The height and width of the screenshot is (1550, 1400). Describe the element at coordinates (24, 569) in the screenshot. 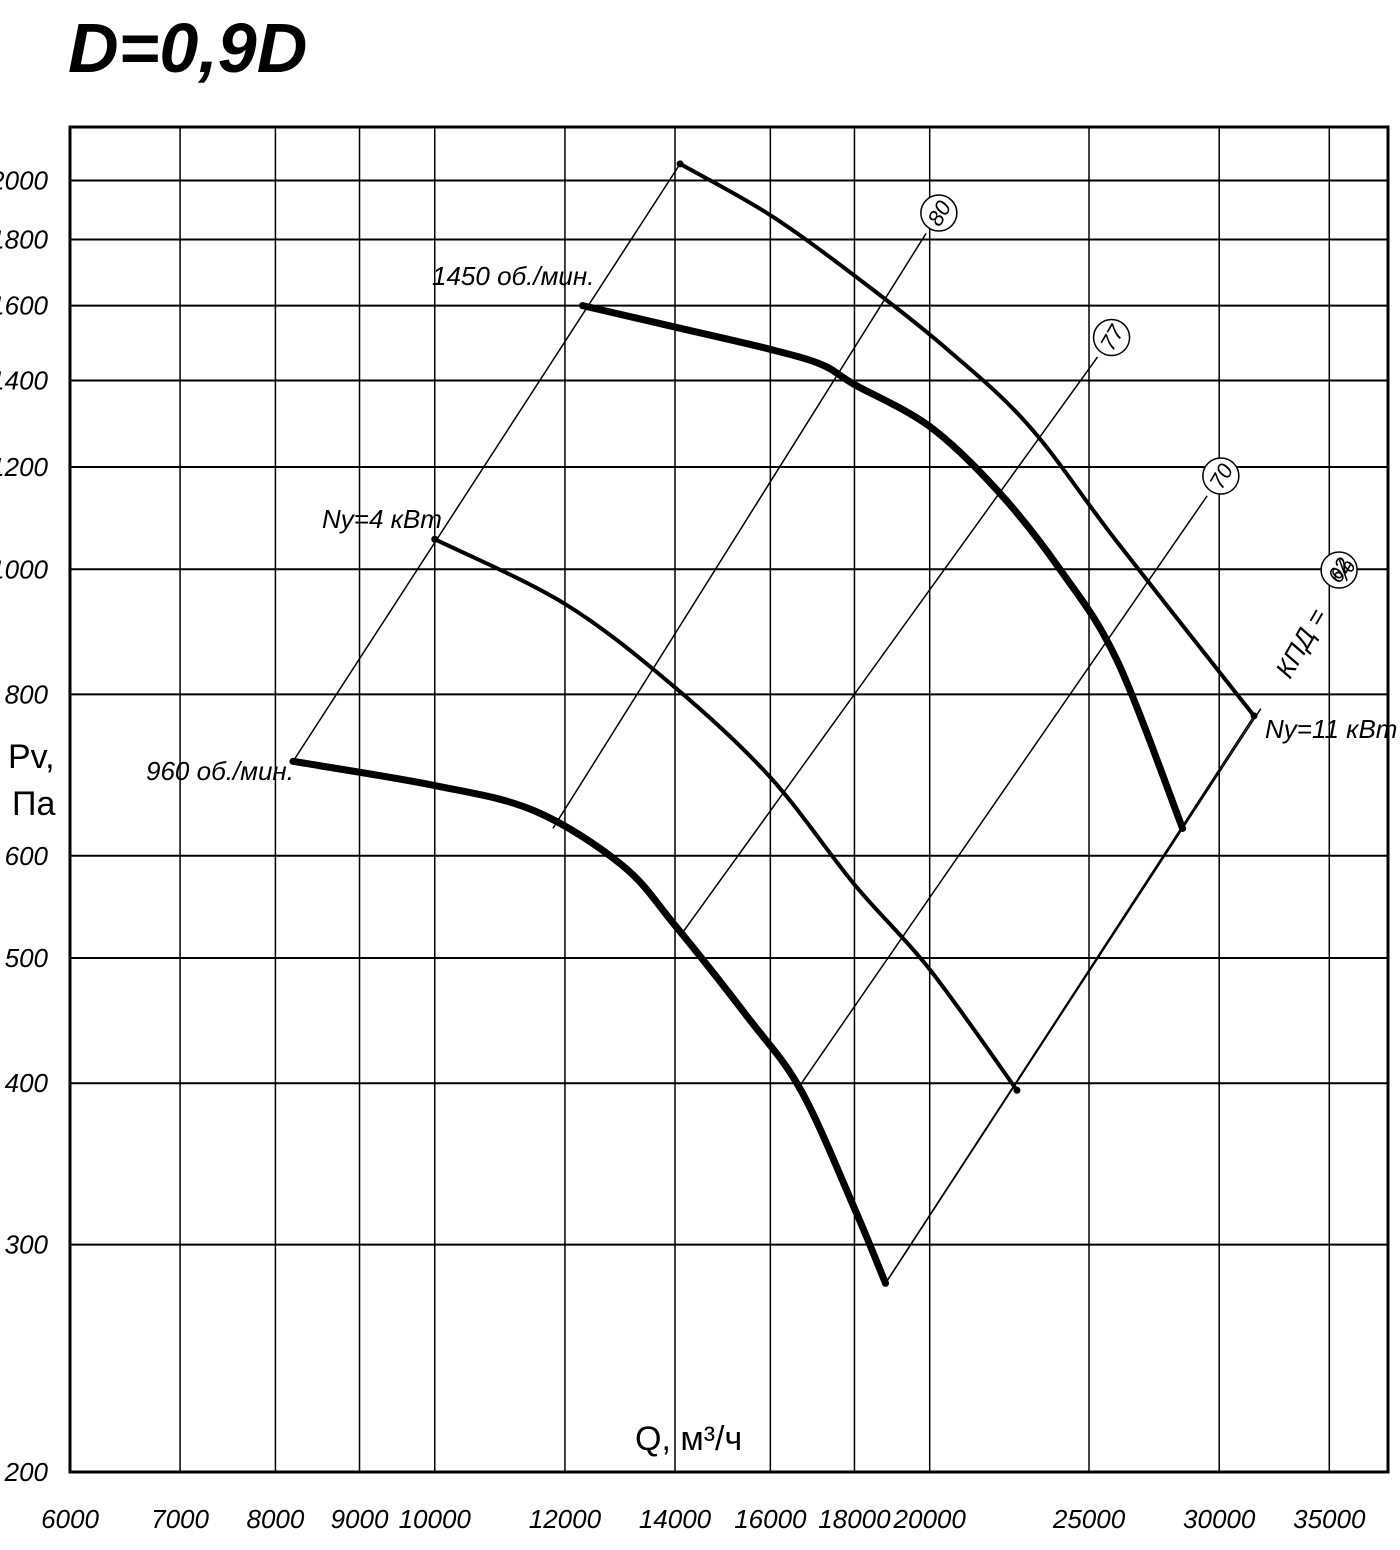

I see `y-tick-label: 1000` at that location.